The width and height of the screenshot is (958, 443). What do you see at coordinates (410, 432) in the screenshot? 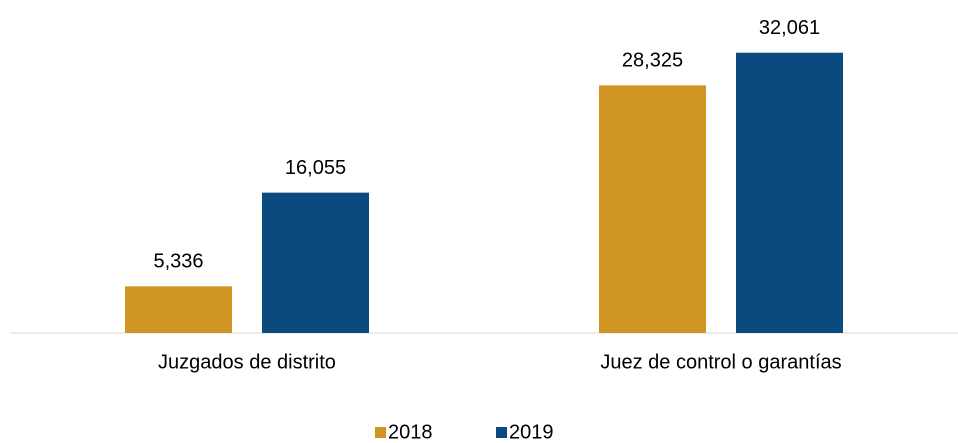
I see `legend-label: 2018` at bounding box center [410, 432].